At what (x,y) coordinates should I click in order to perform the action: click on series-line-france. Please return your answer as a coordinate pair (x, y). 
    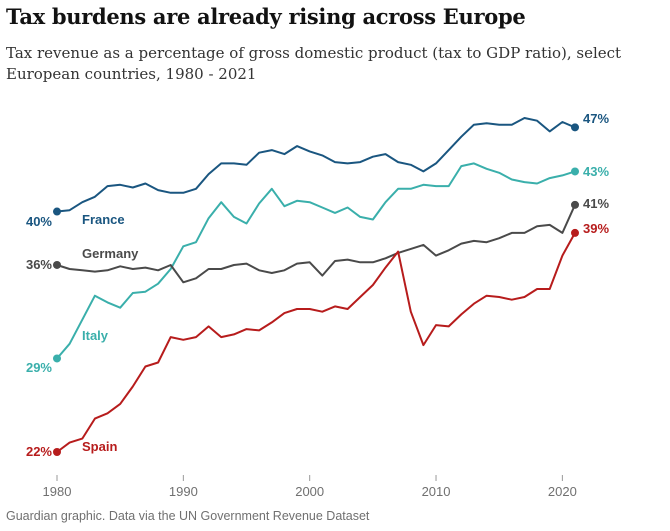
    Looking at the image, I should click on (316, 165).